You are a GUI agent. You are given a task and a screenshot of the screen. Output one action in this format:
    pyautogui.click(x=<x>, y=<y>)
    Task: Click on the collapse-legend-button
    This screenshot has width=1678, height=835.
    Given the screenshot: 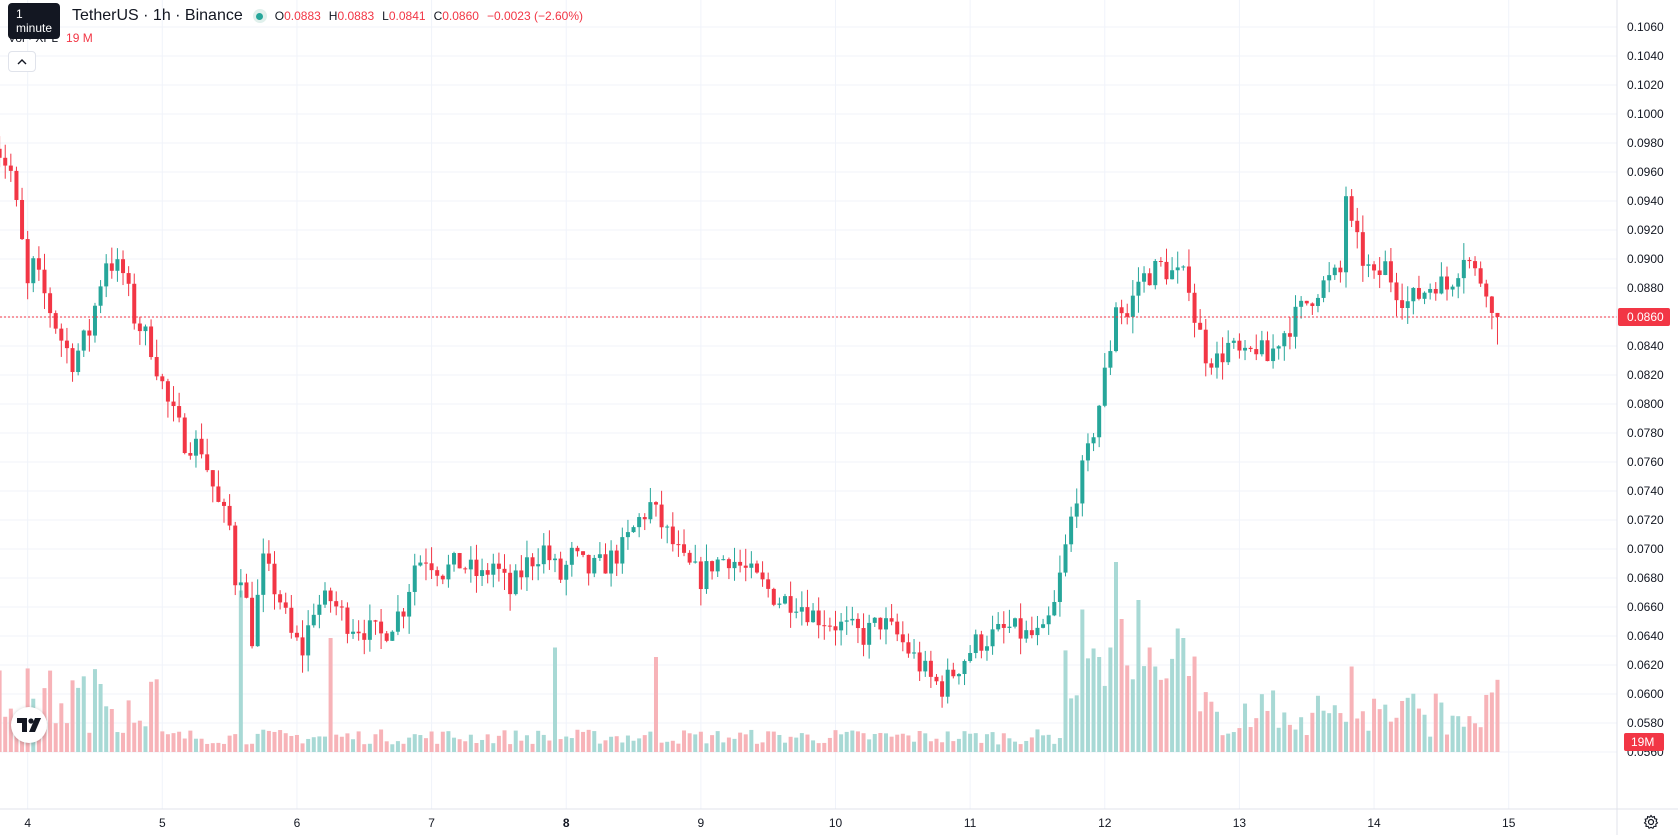 What is the action you would take?
    pyautogui.click(x=22, y=61)
    